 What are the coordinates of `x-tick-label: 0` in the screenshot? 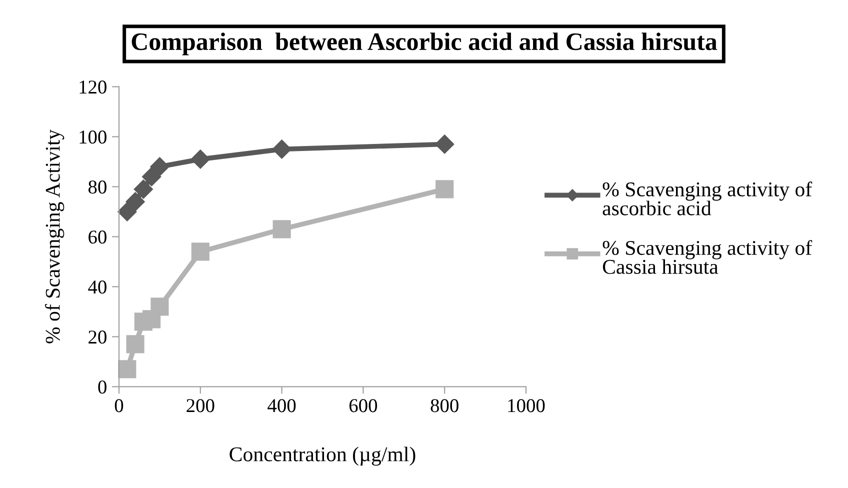 It's located at (119, 405).